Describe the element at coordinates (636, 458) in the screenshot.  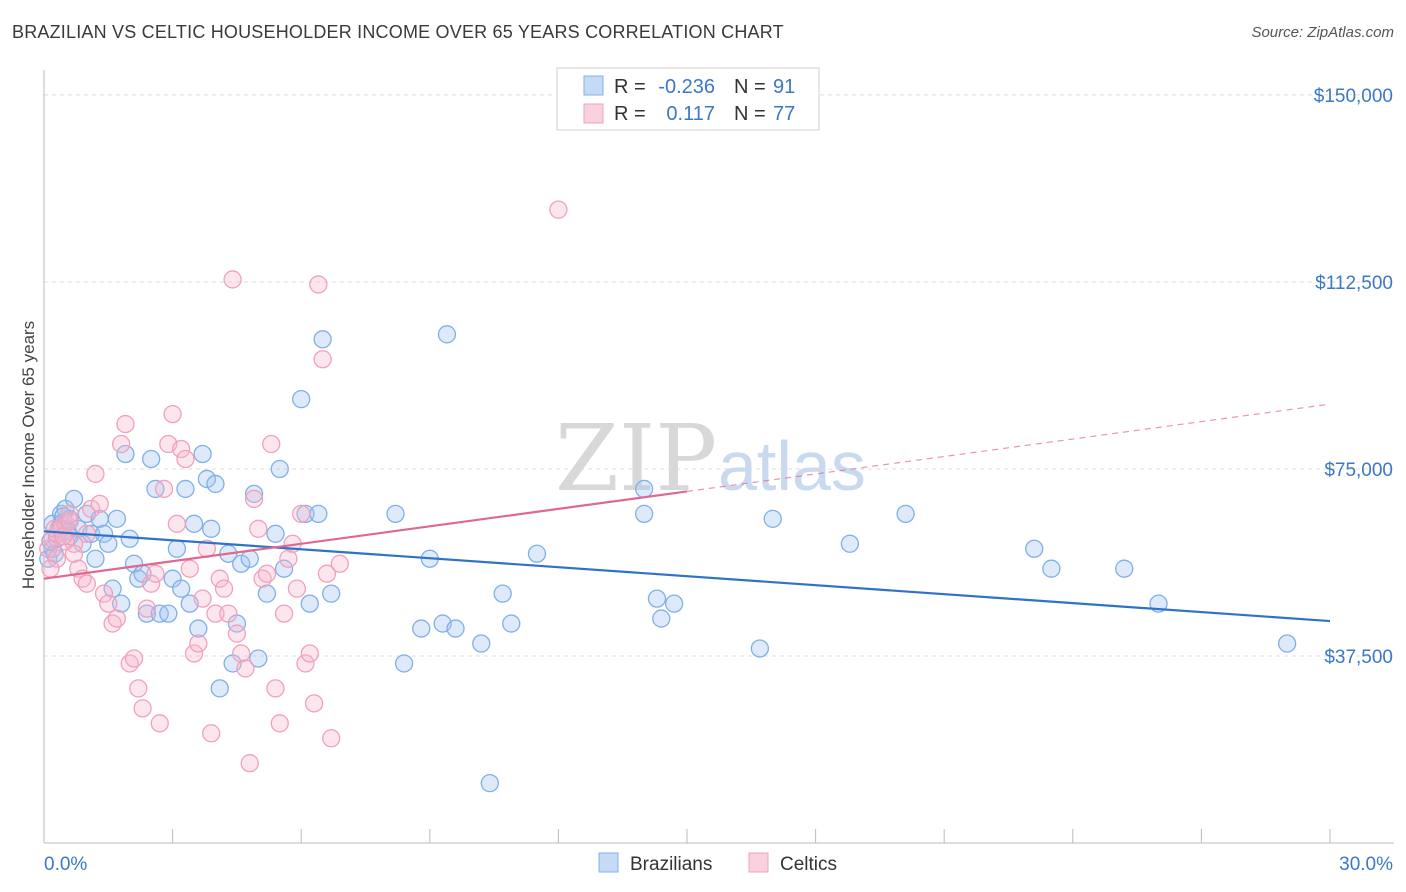
I see `watermark-zip: ZIP` at that location.